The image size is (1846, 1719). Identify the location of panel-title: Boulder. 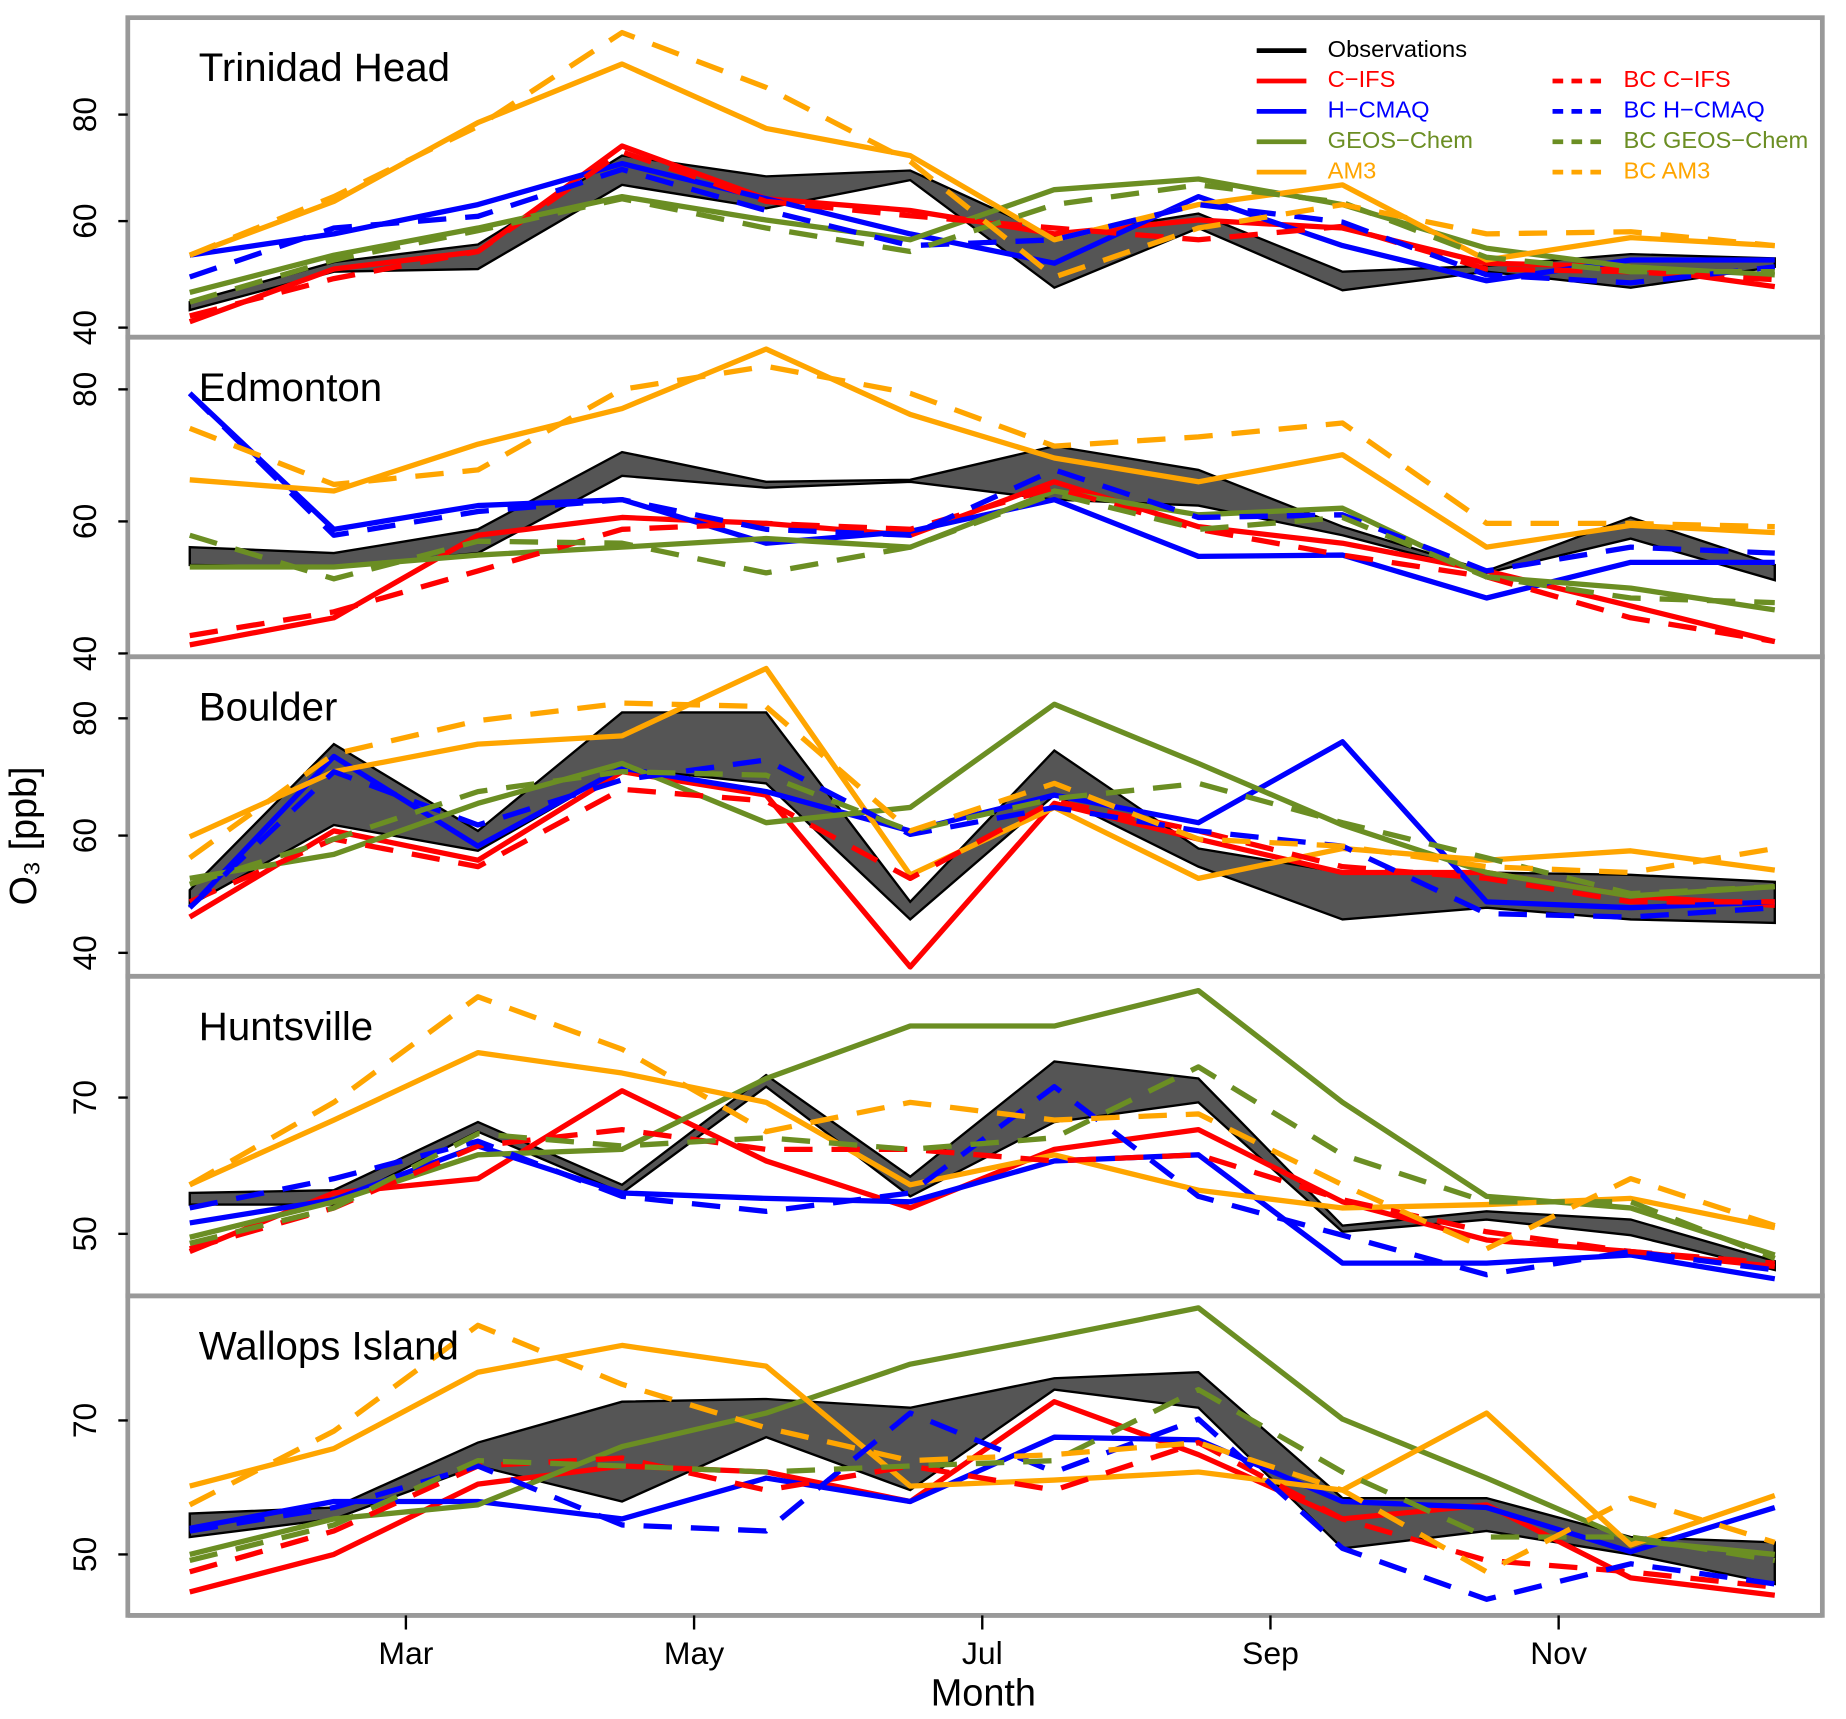
(268, 706).